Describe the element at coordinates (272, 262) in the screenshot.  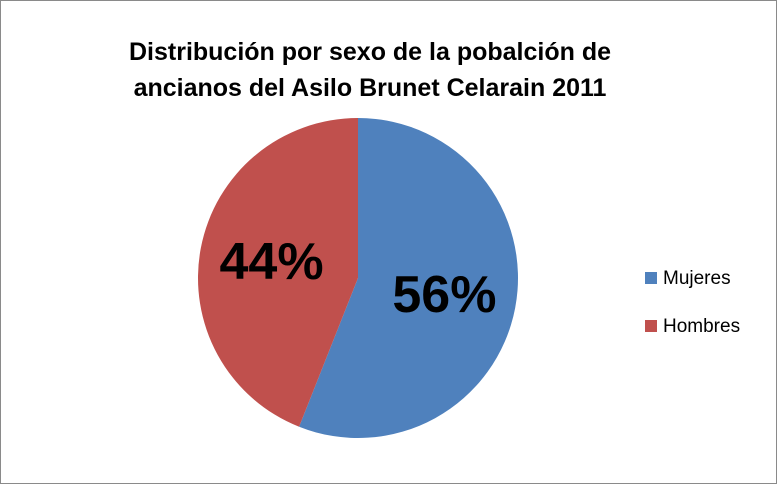
I see `data-label: 44%` at that location.